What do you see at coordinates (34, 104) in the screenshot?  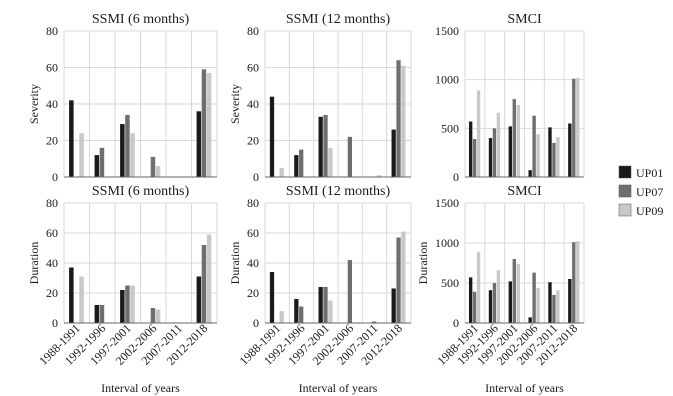 I see `y-axis-label: Severity` at bounding box center [34, 104].